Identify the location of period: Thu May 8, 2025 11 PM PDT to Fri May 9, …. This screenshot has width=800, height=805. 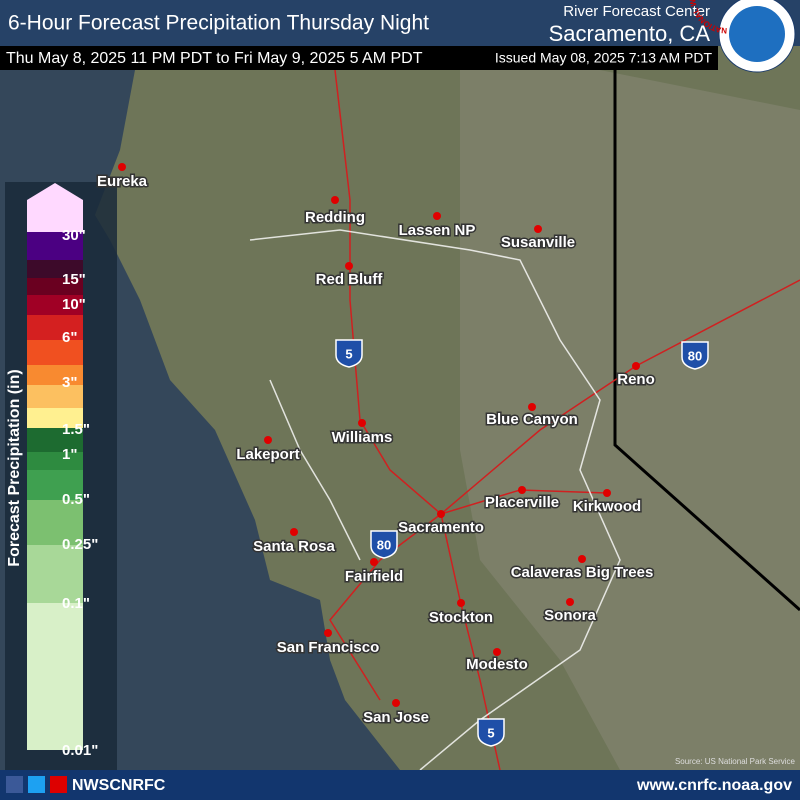
(214, 58).